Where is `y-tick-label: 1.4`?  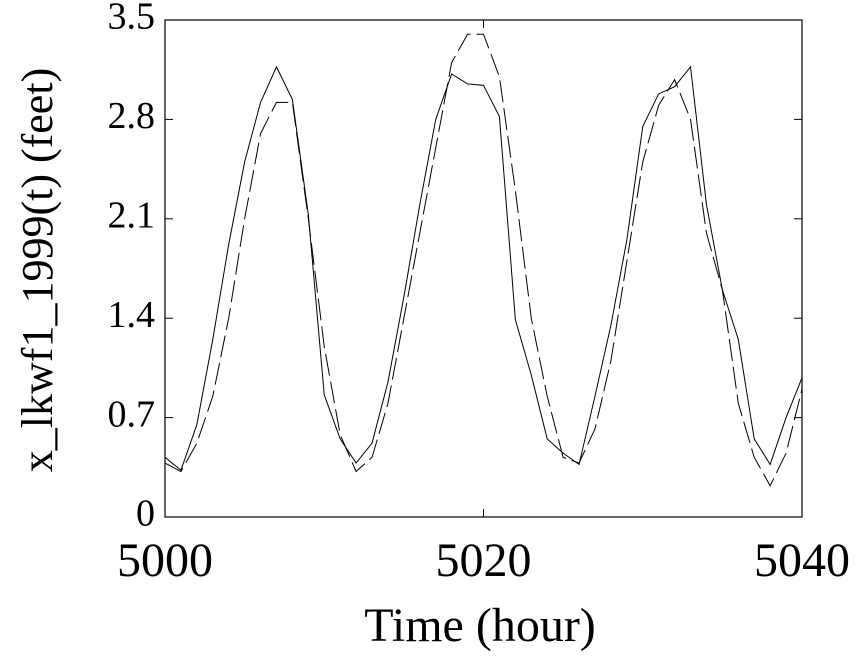 y-tick-label: 1.4 is located at coordinates (132, 315).